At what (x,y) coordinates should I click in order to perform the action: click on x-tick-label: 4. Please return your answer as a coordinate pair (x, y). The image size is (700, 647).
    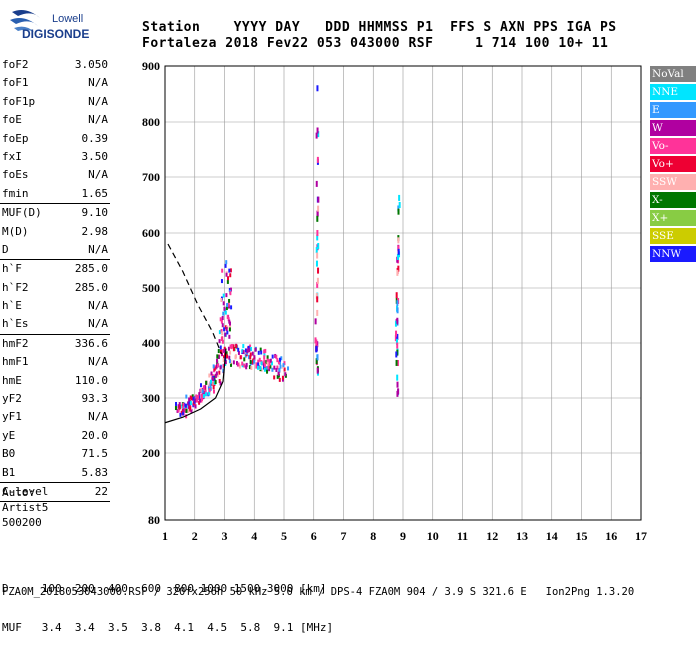
    Looking at the image, I should click on (254, 536).